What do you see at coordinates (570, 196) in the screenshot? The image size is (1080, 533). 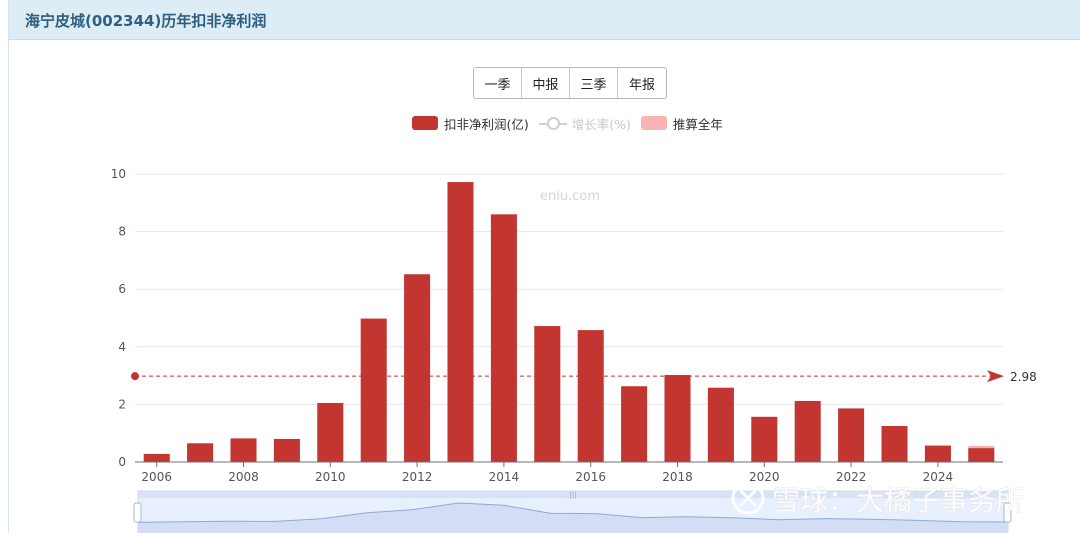 I see `site-watermark: eniu.com` at bounding box center [570, 196].